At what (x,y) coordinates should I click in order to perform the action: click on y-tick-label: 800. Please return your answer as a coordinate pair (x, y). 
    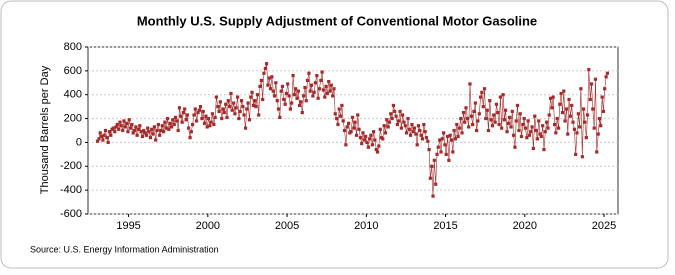
    Looking at the image, I should click on (73, 47).